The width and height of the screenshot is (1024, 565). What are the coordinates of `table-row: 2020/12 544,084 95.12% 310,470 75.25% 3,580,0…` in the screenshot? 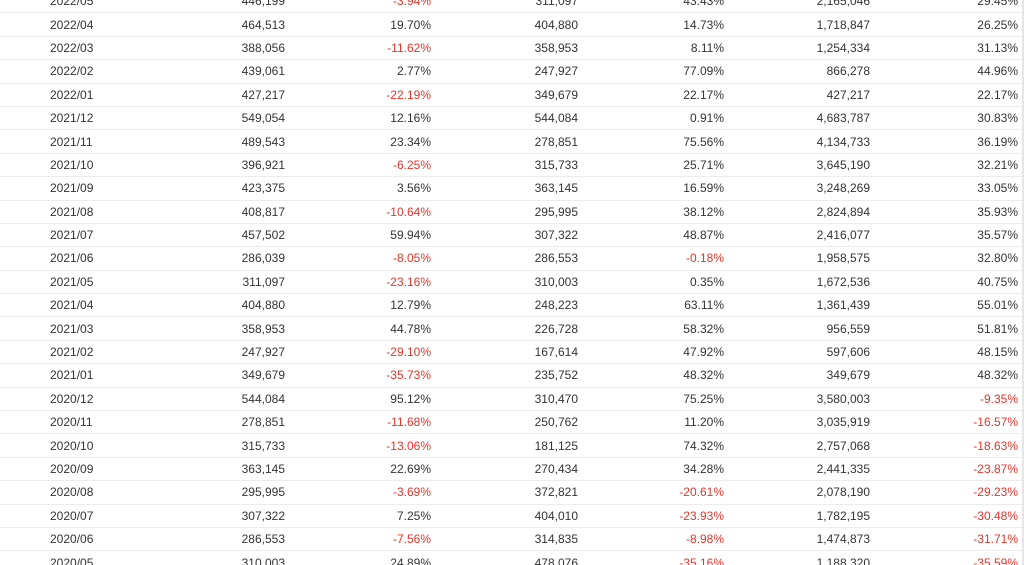 It's located at (511, 399).